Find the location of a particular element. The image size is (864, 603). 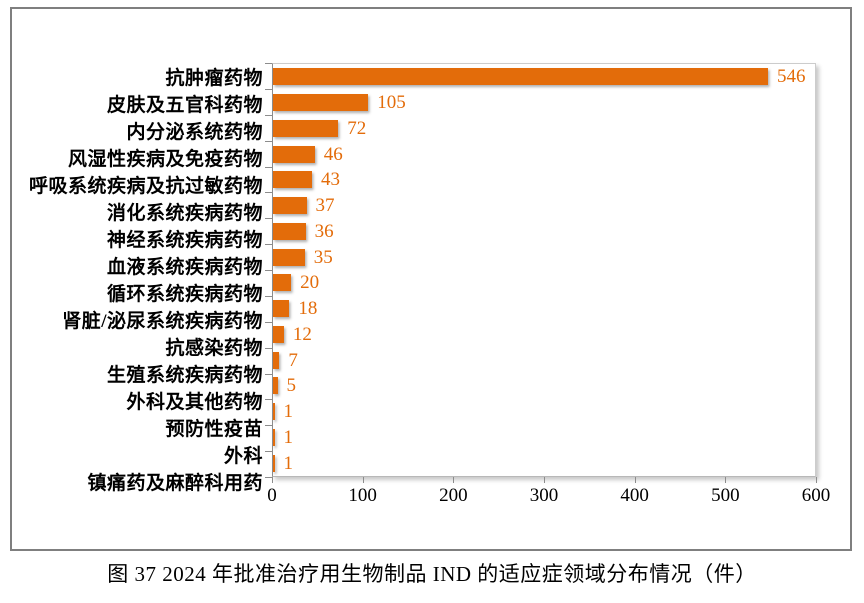

x-axis-label: 0 is located at coordinates (272, 495).